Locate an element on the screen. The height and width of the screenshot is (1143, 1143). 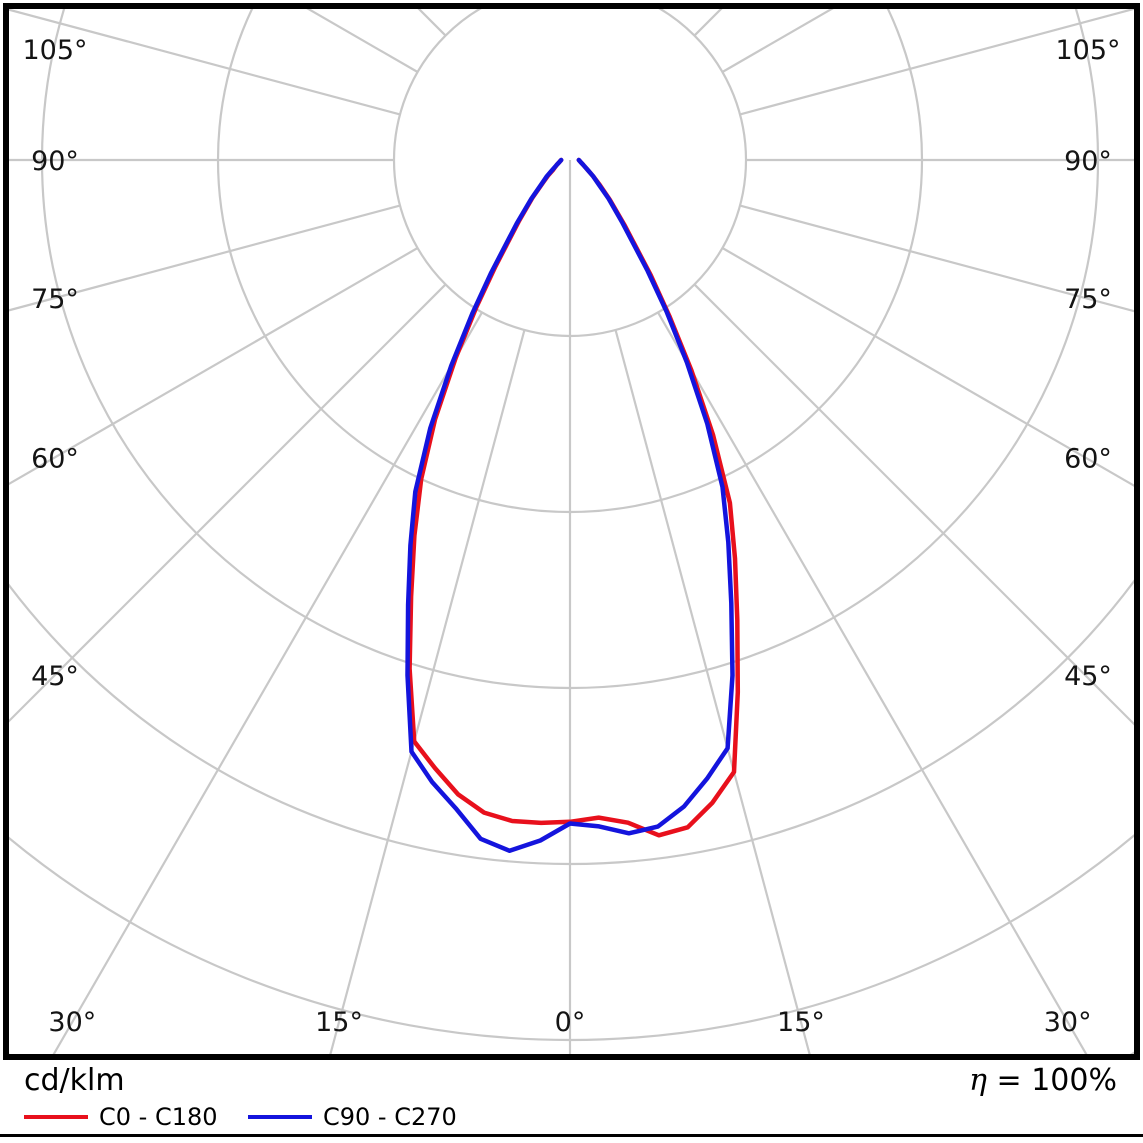
legend-line-c0-c180-icon is located at coordinates (56, 1117).